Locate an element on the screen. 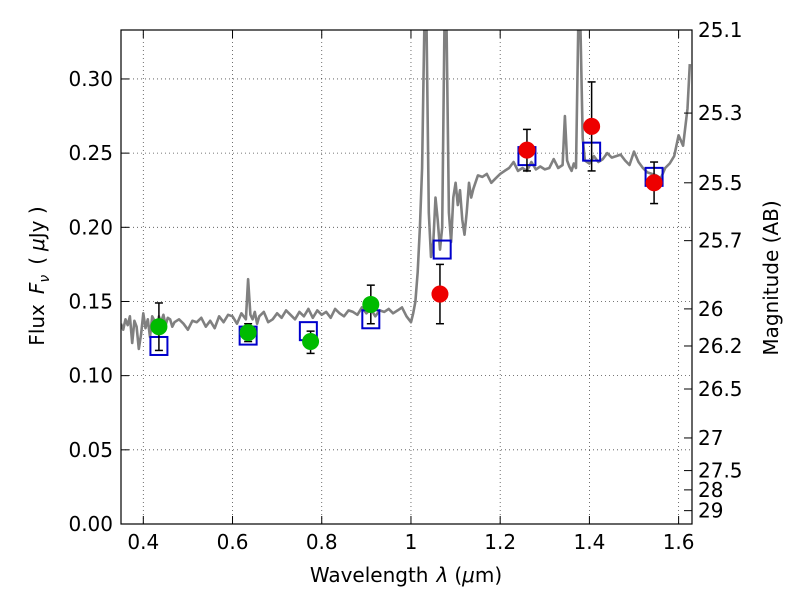 This screenshot has height=600, width=800. x-tick-label: 1.2 is located at coordinates (500, 542).